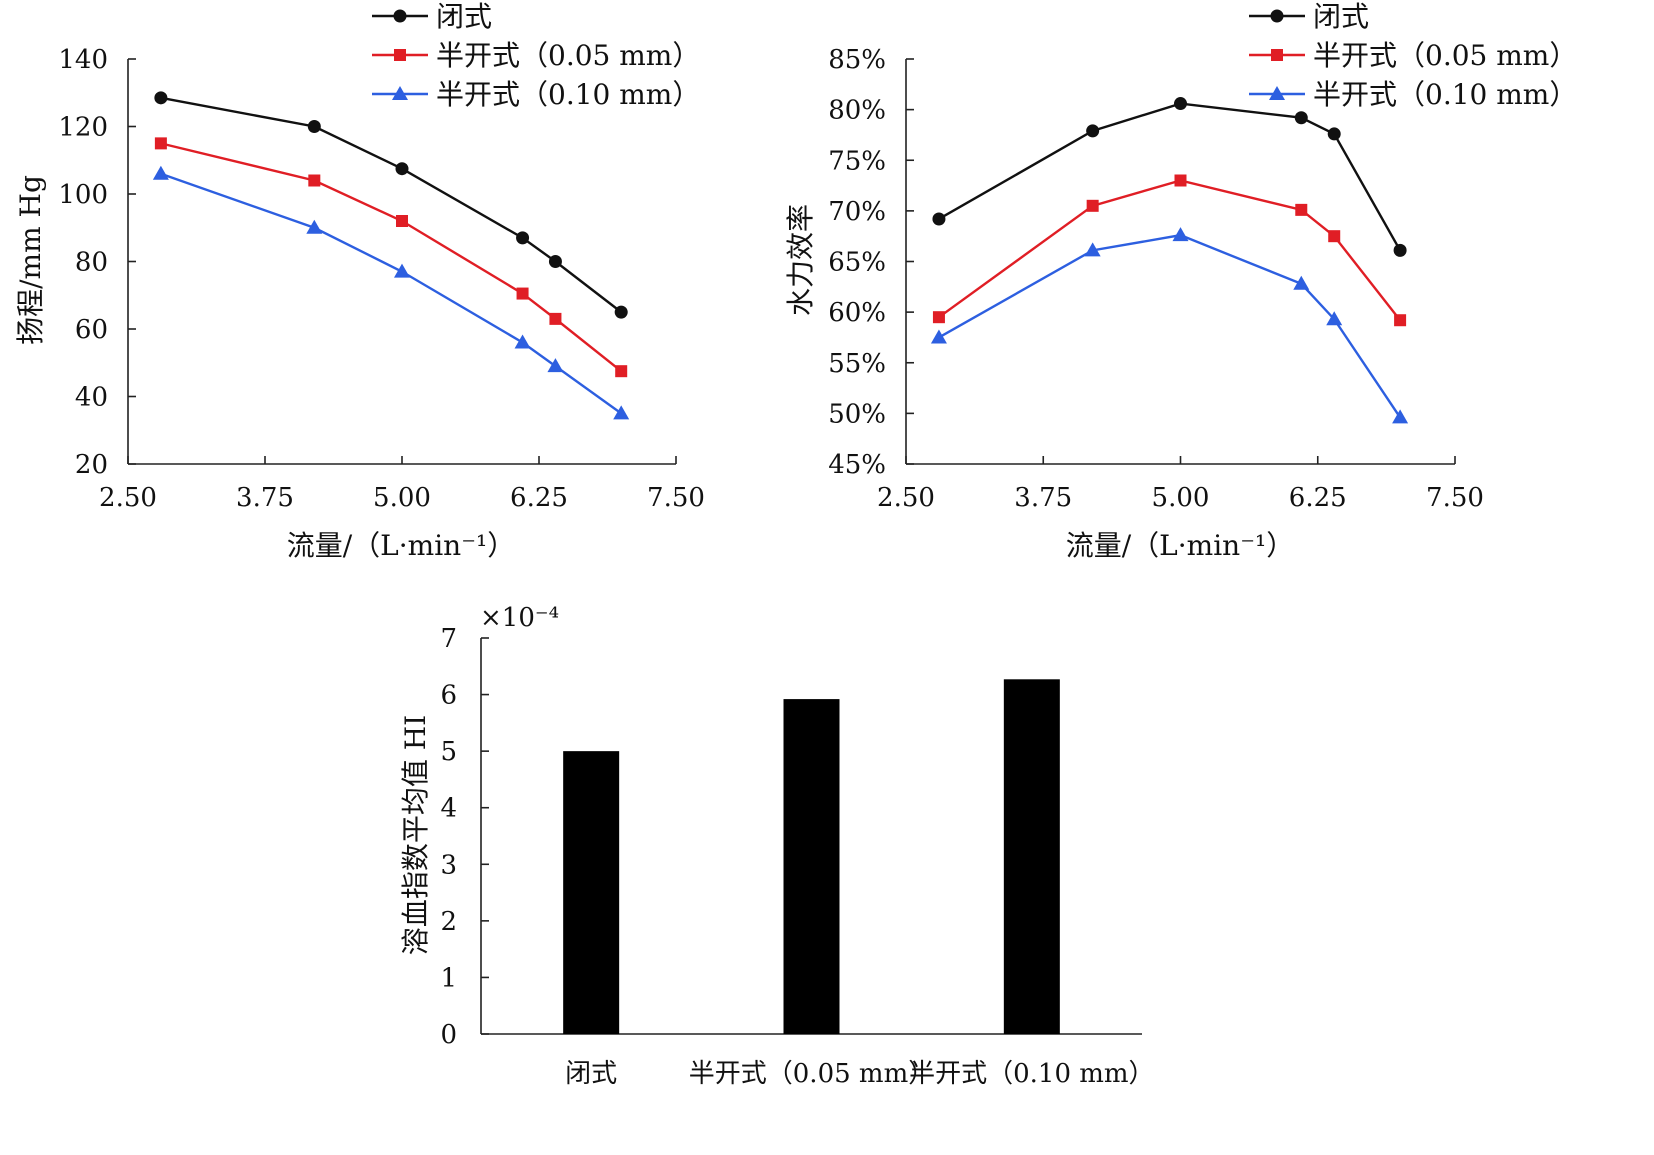  I want to click on efficiency-y-tick-label: 70%, so click(857, 212).